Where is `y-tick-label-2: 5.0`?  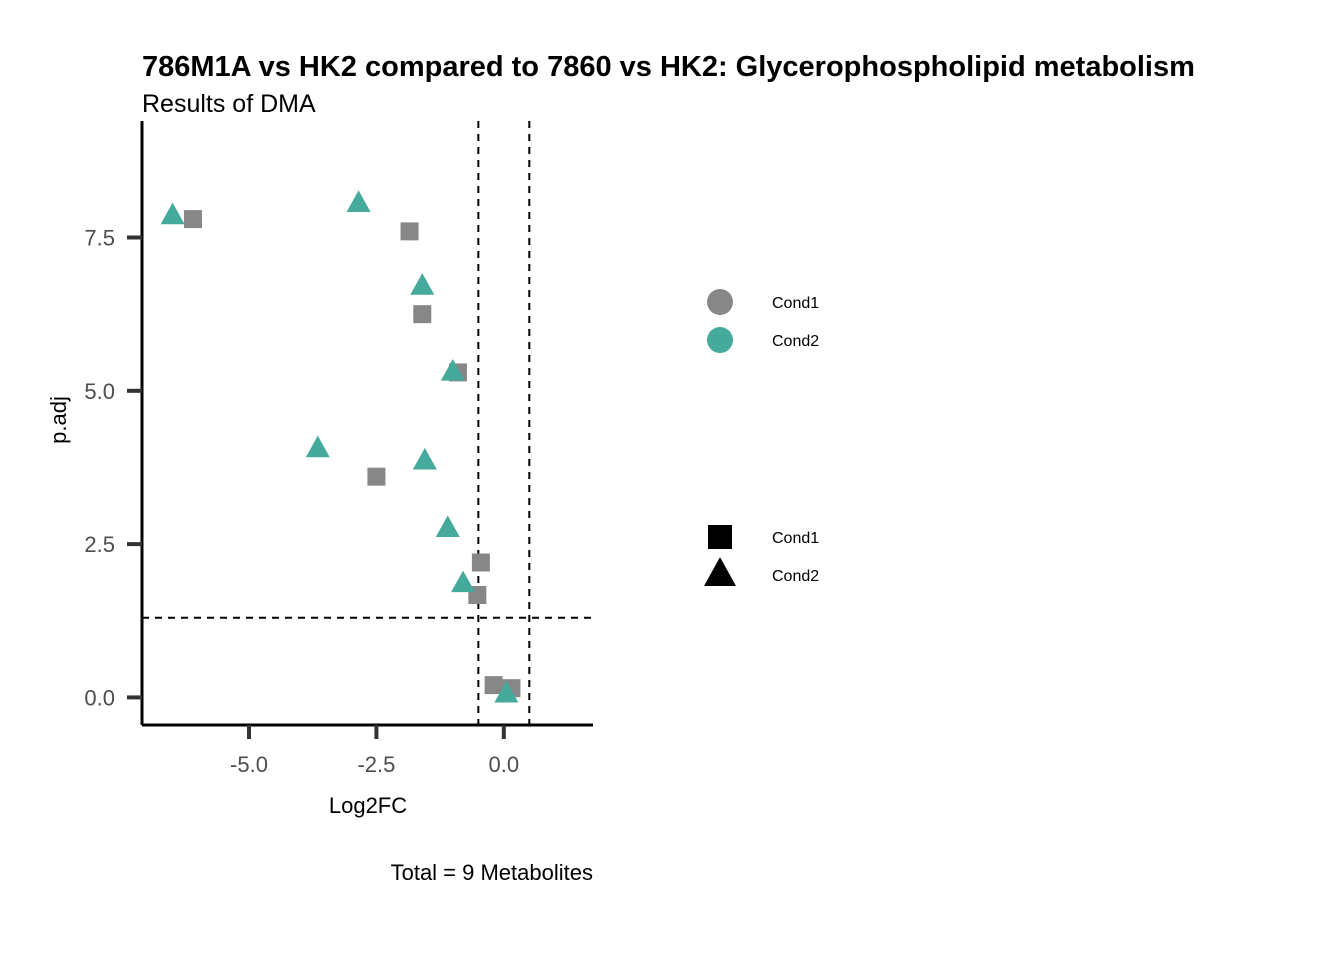 y-tick-label-2: 5.0 is located at coordinates (99, 391).